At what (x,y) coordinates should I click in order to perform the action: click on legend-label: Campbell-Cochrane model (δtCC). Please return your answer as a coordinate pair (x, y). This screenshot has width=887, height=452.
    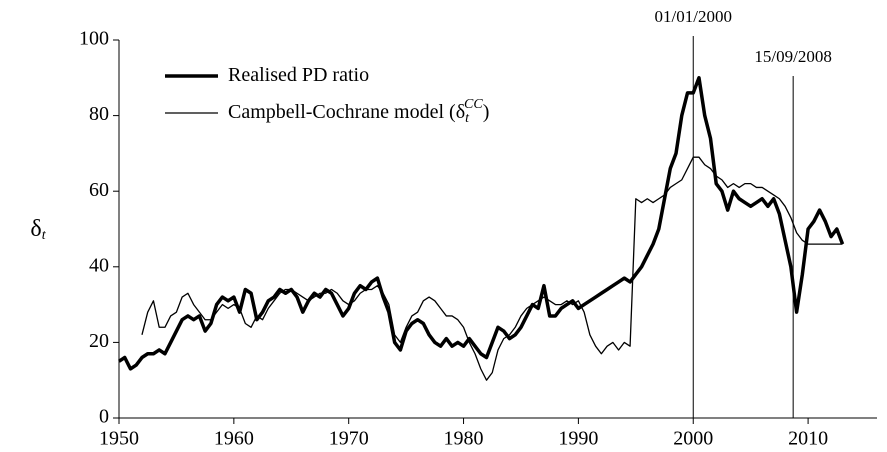
    Looking at the image, I should click on (358, 111).